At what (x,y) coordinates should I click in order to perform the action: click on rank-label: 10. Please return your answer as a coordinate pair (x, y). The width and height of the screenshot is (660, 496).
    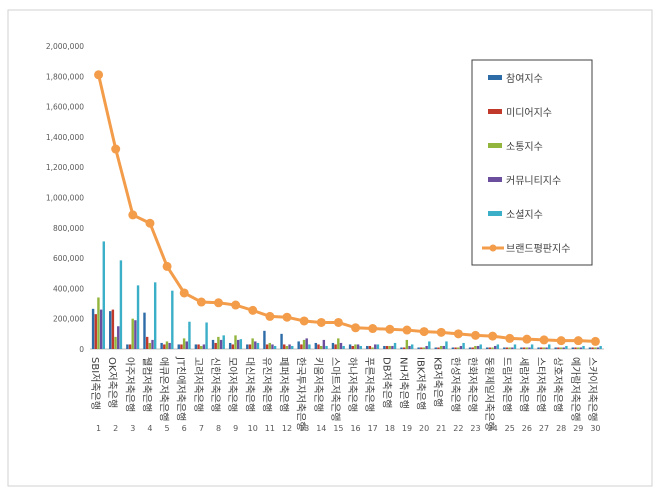
    Looking at the image, I should click on (253, 428).